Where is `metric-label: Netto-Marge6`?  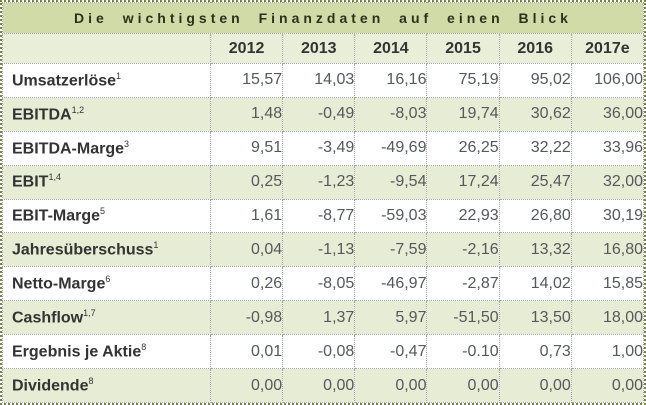 metric-label: Netto-Marge6 is located at coordinates (106, 284).